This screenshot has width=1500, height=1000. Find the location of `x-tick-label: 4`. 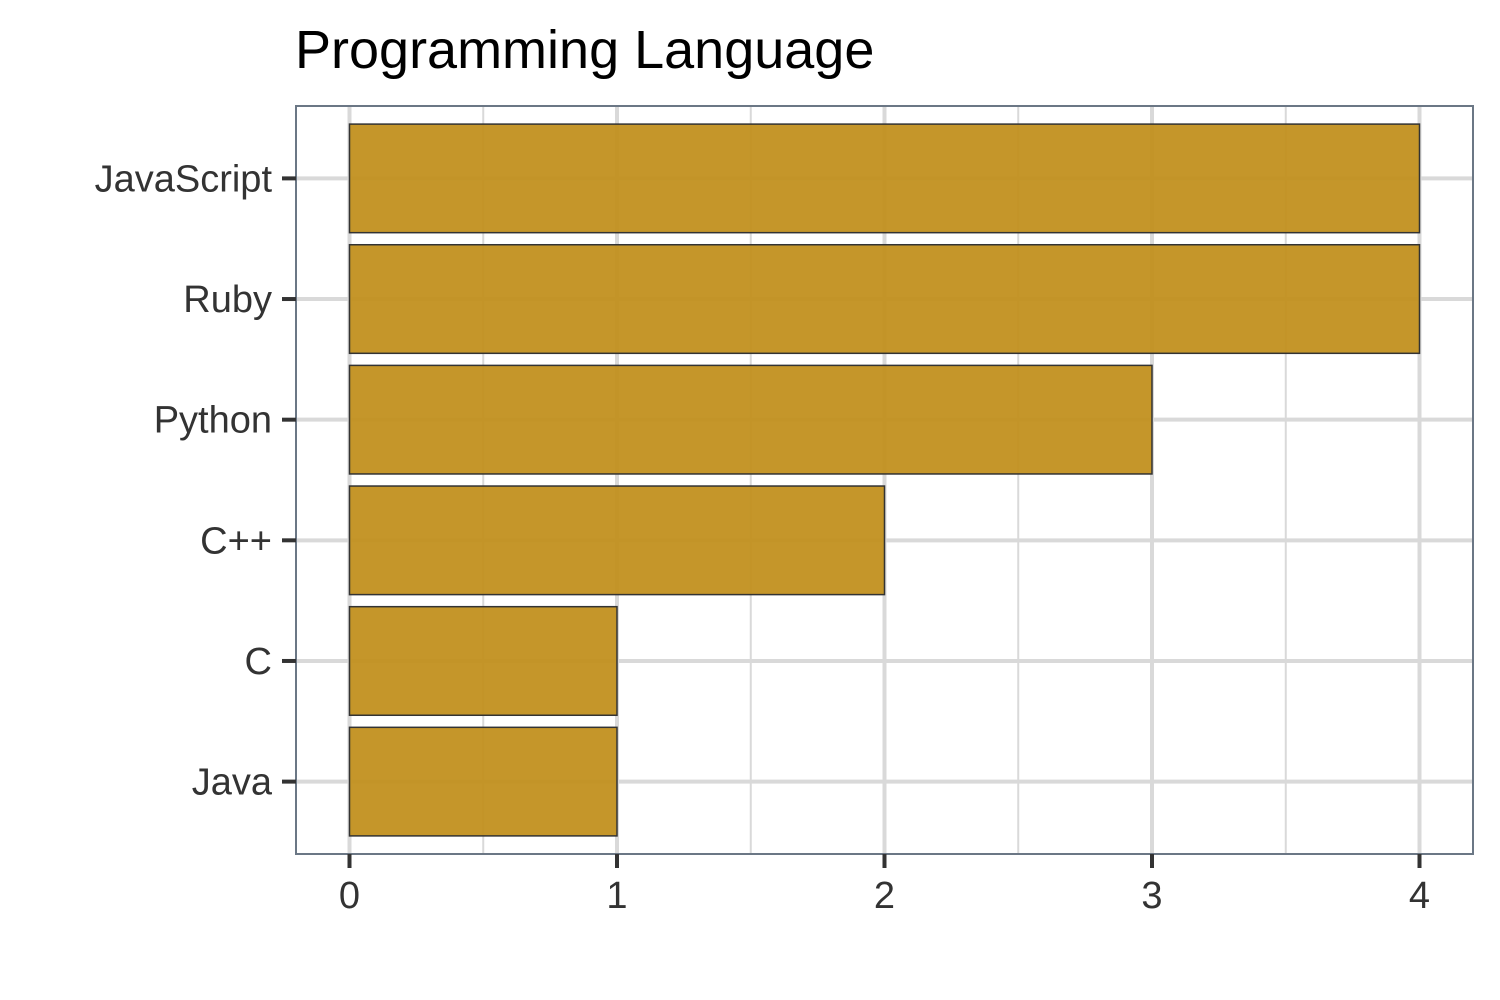

x-tick-label: 4 is located at coordinates (1419, 896).